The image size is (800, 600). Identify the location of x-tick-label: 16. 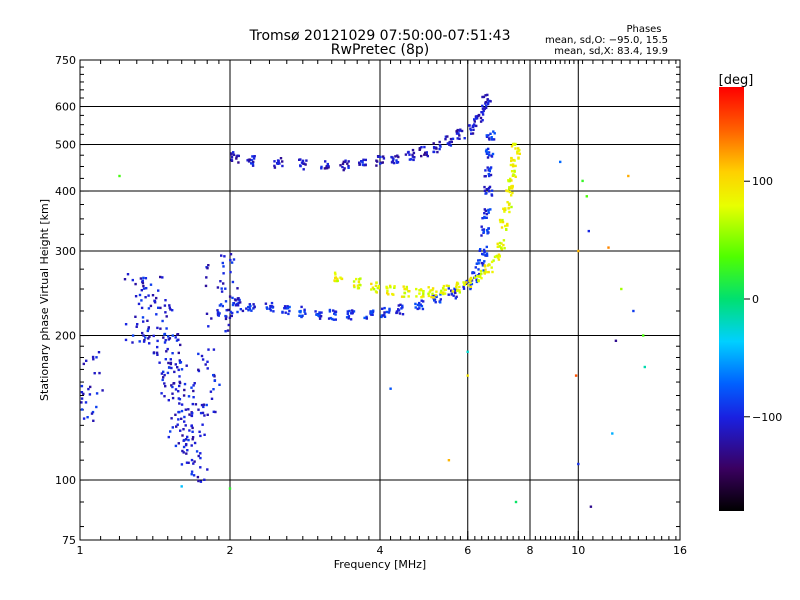
(680, 550).